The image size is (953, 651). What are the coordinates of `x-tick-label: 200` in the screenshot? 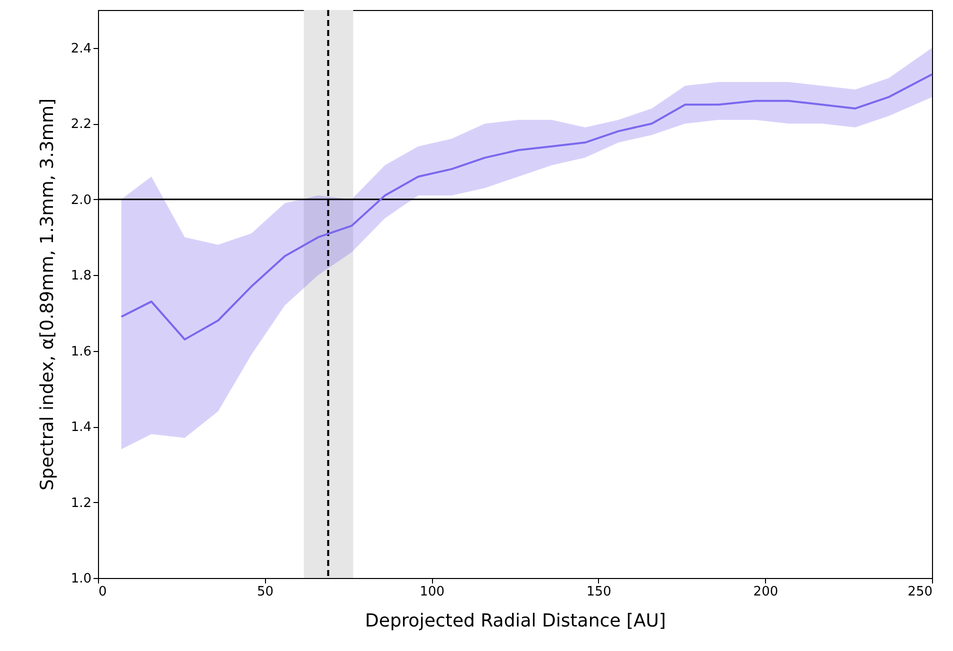 It's located at (765, 592).